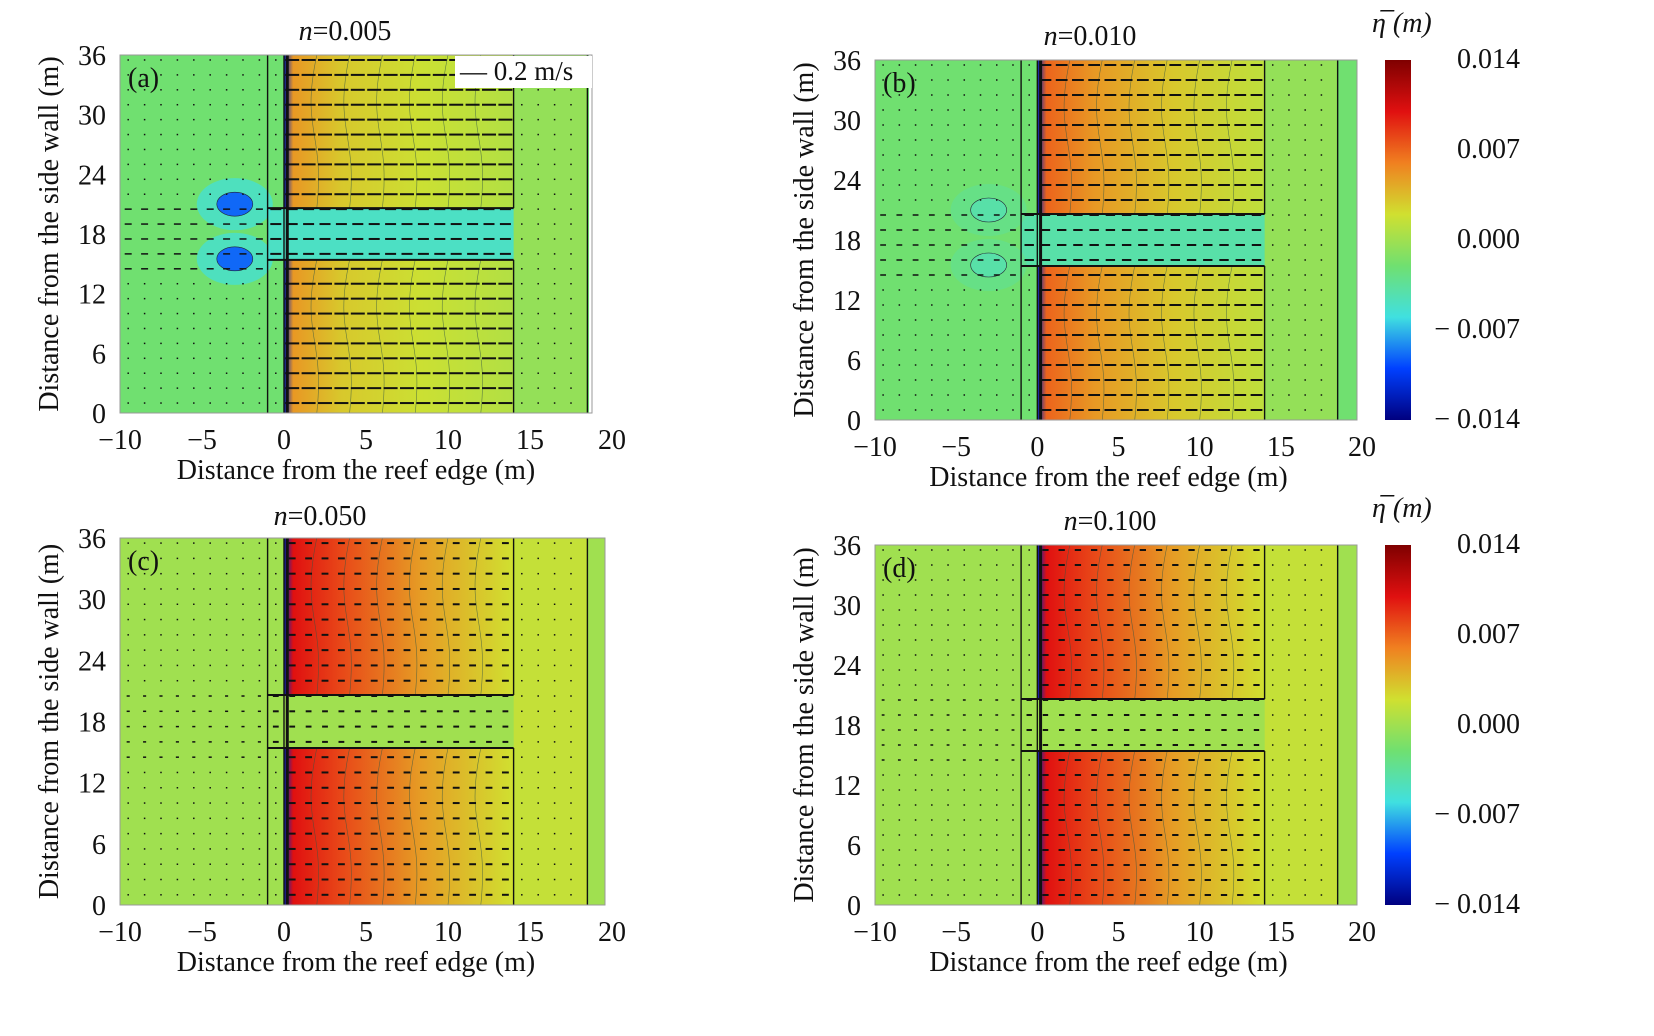 Image resolution: width=1654 pixels, height=1036 pixels. I want to click on colorbar, so click(1398, 725).